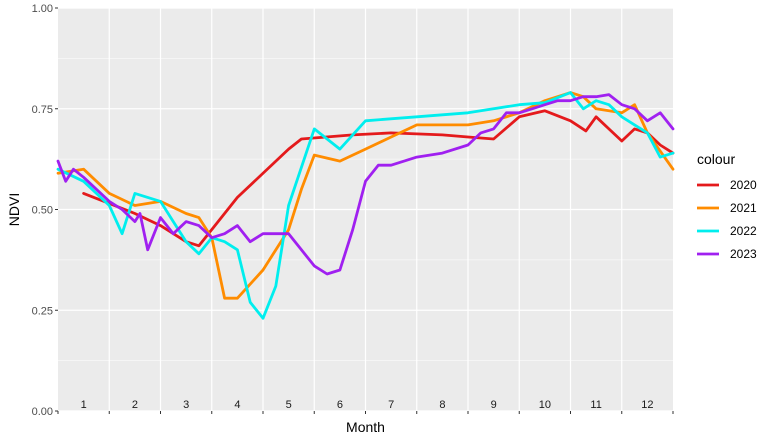 The image size is (773, 442). I want to click on x-tick-label: 6, so click(340, 405).